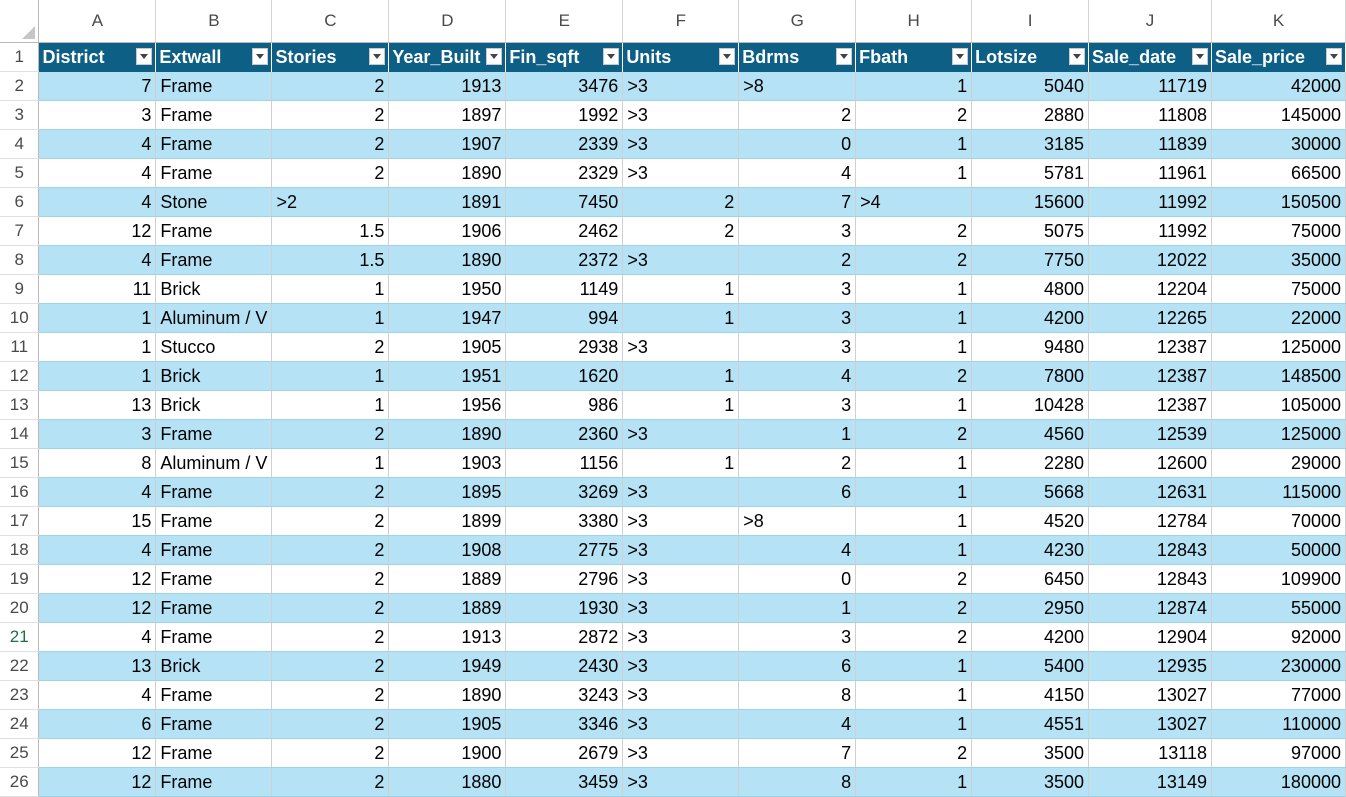 This screenshot has width=1346, height=797. Describe the element at coordinates (447, 289) in the screenshot. I see `cell-year-built: 1950` at that location.